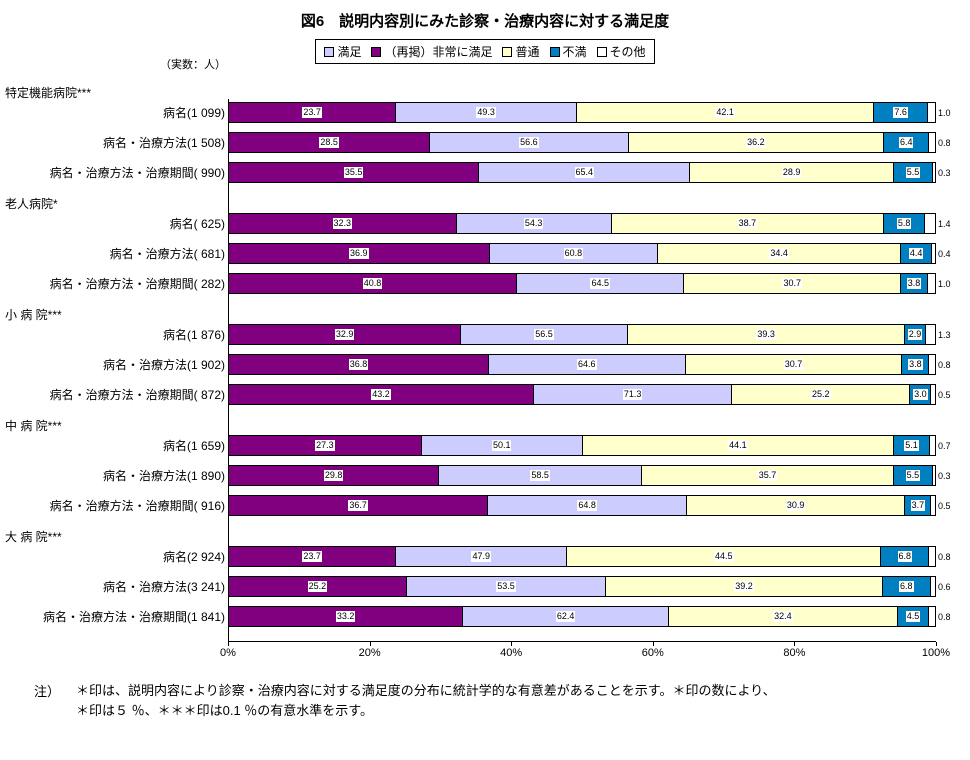 Image resolution: width=970 pixels, height=760 pixels. What do you see at coordinates (544, 334) in the screenshot?
I see `segment-value: 56.5` at bounding box center [544, 334].